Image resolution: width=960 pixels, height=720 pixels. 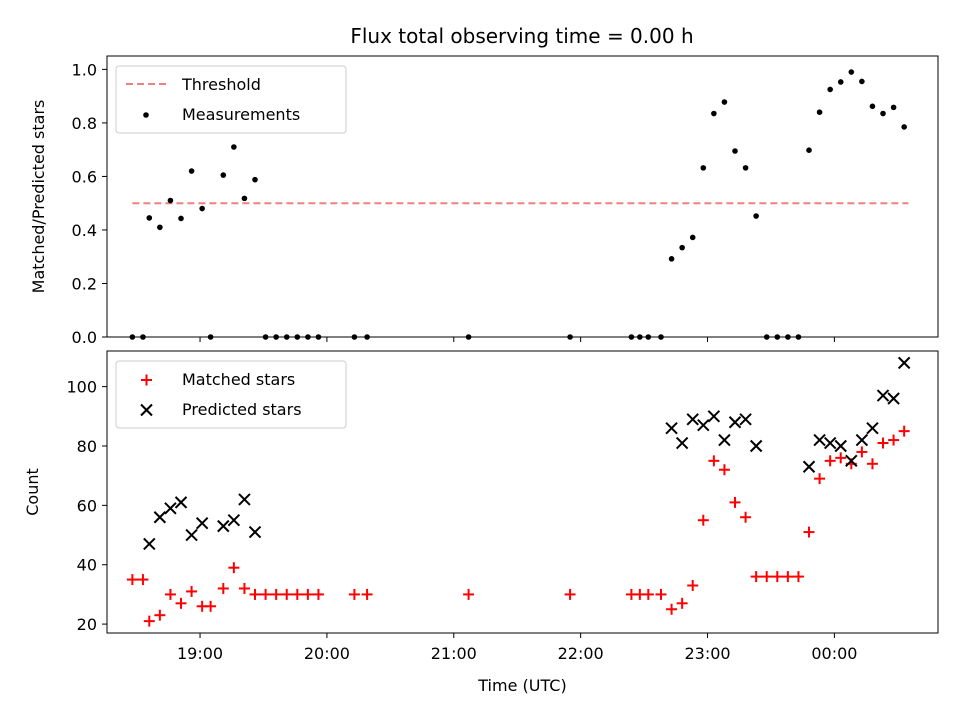 I want to click on chart-title: Flux total observing time = 0.00 h, so click(x=521, y=36).